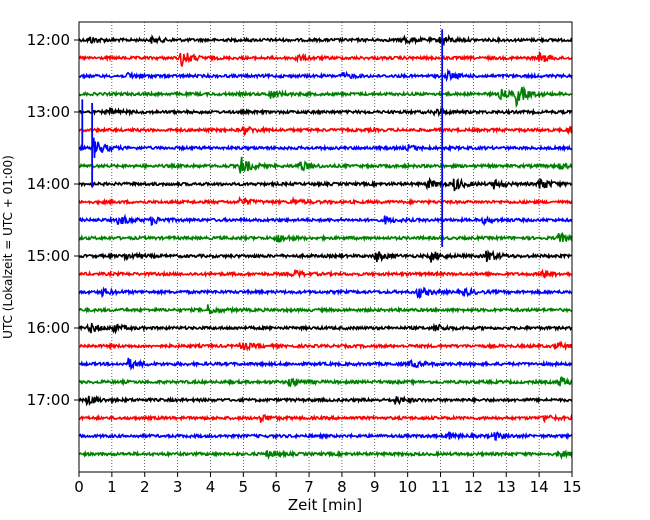 The width and height of the screenshot is (650, 520). Describe the element at coordinates (440, 487) in the screenshot. I see `x-tick-label-11: 11` at that location.